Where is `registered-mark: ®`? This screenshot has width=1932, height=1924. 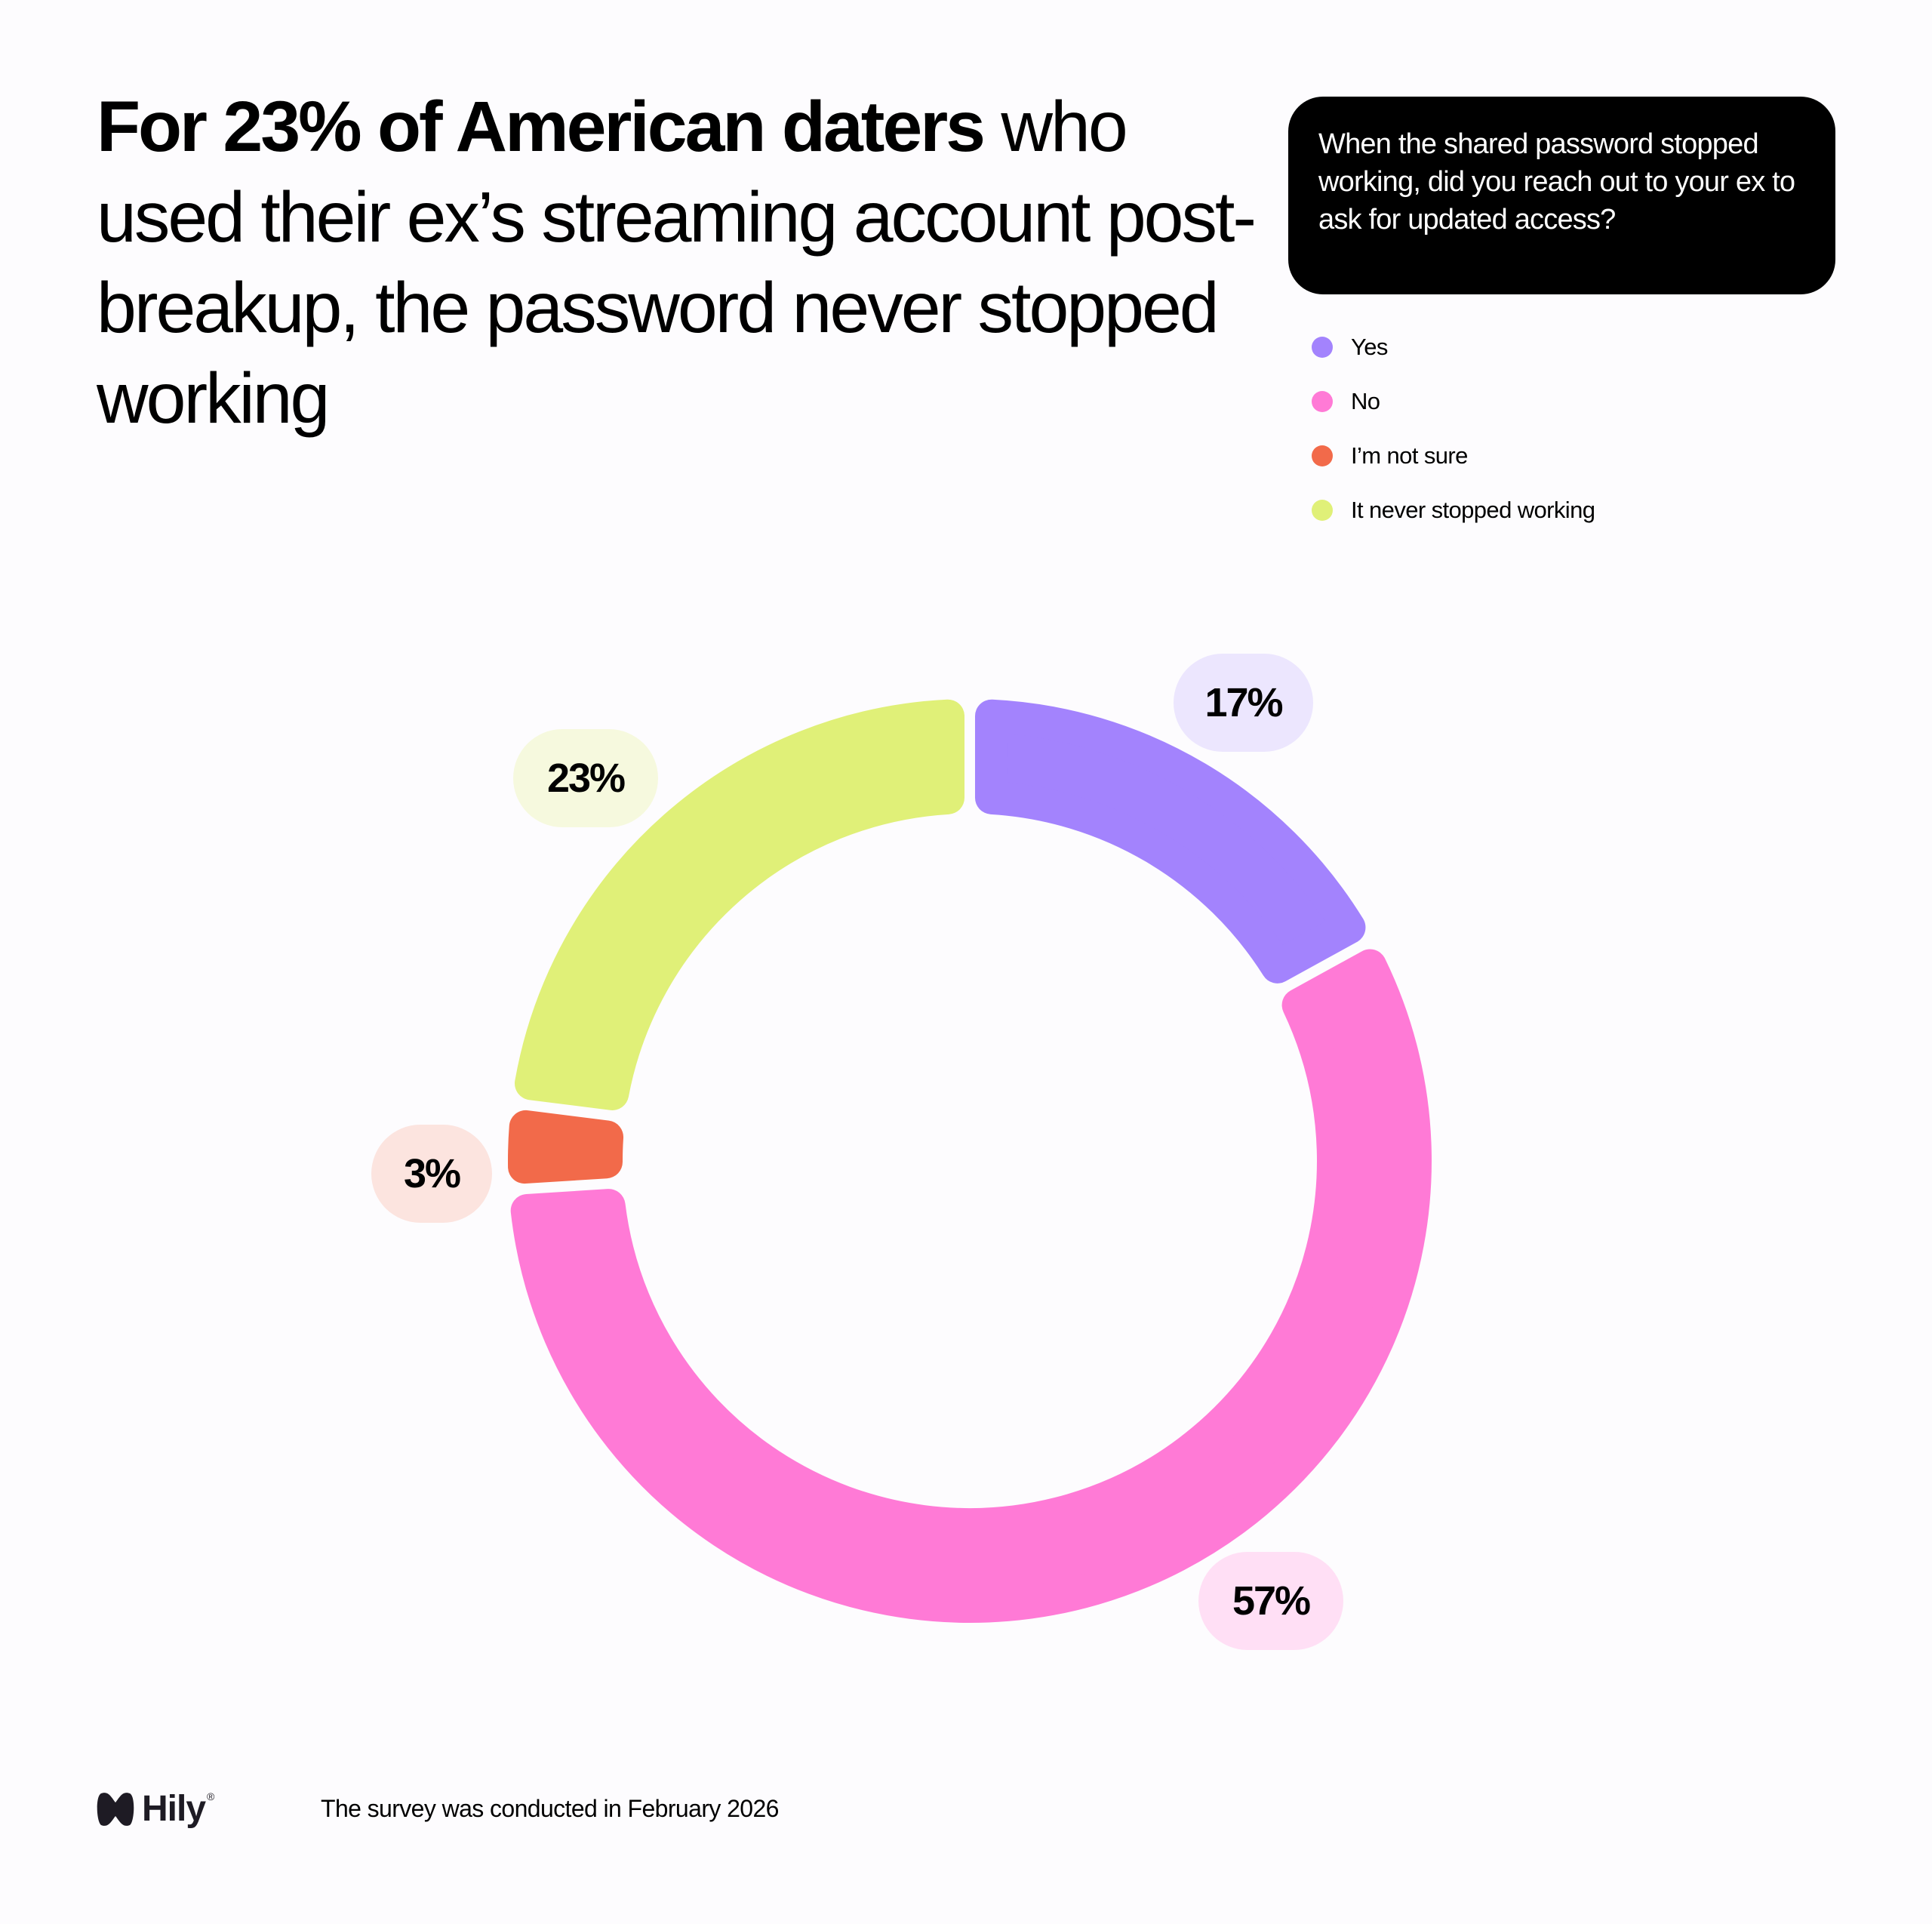
registered-mark: ® is located at coordinates (211, 1796).